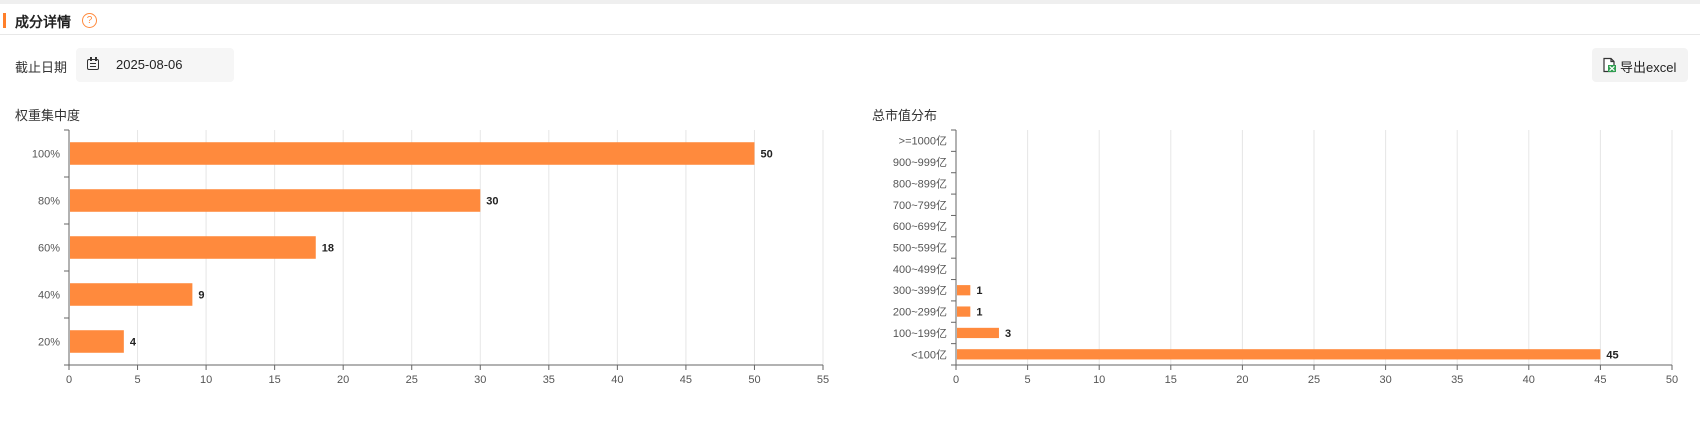 Image resolution: width=1700 pixels, height=429 pixels. I want to click on help-icon: ?, so click(89, 20).